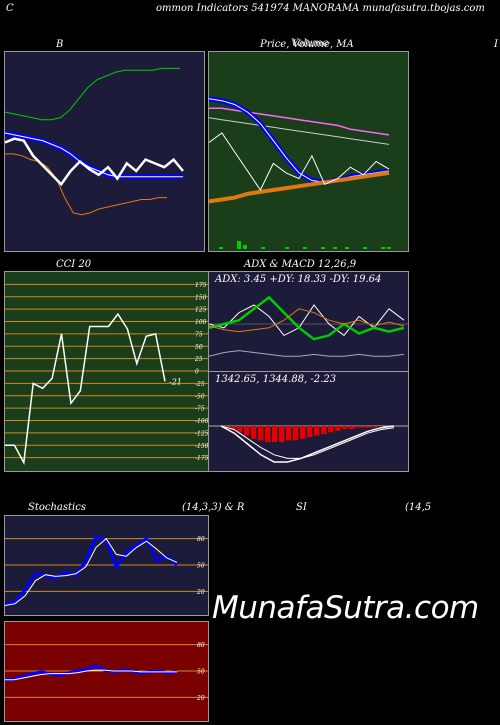 The height and width of the screenshot is (725, 500). I want to click on cci-line, so click(85, 389).